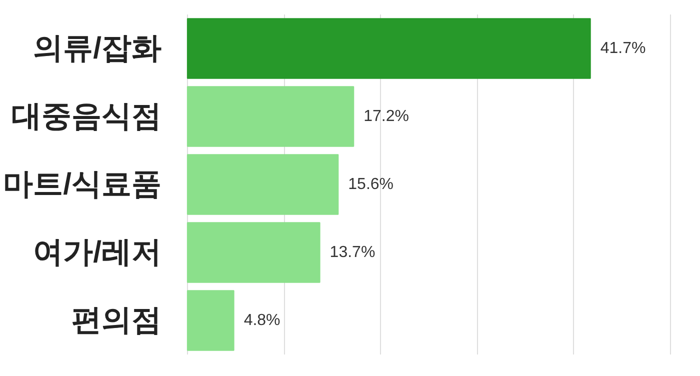  Describe the element at coordinates (623, 48) in the screenshot. I see `data-label: 41.7%` at that location.